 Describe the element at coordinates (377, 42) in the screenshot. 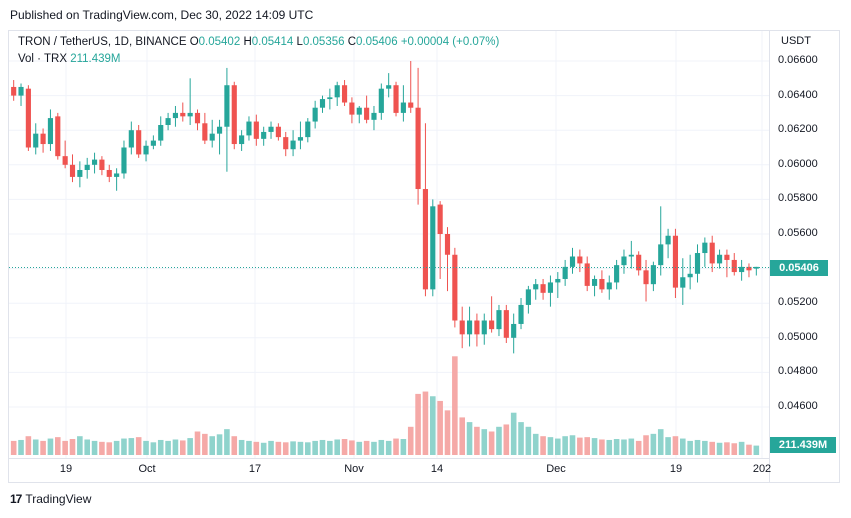

I see `close-value: 0.05406` at that location.